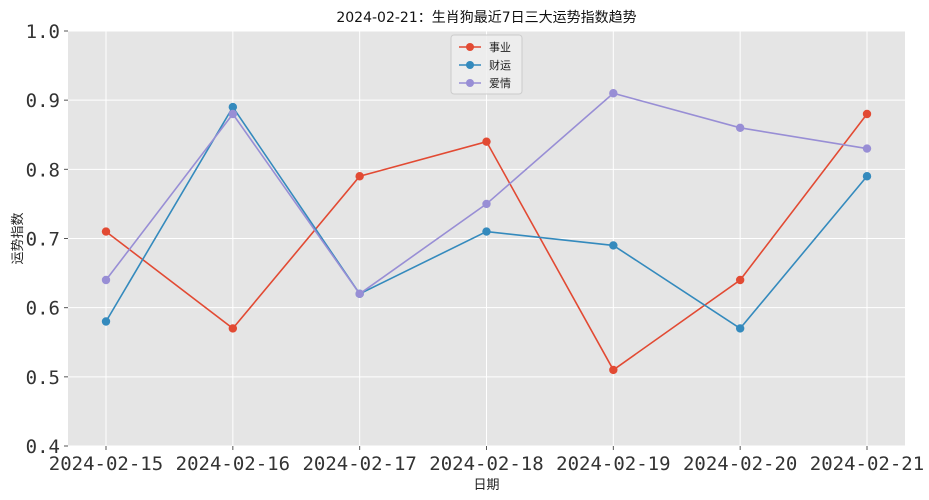  I want to click on legend-label: 事业, so click(500, 47).